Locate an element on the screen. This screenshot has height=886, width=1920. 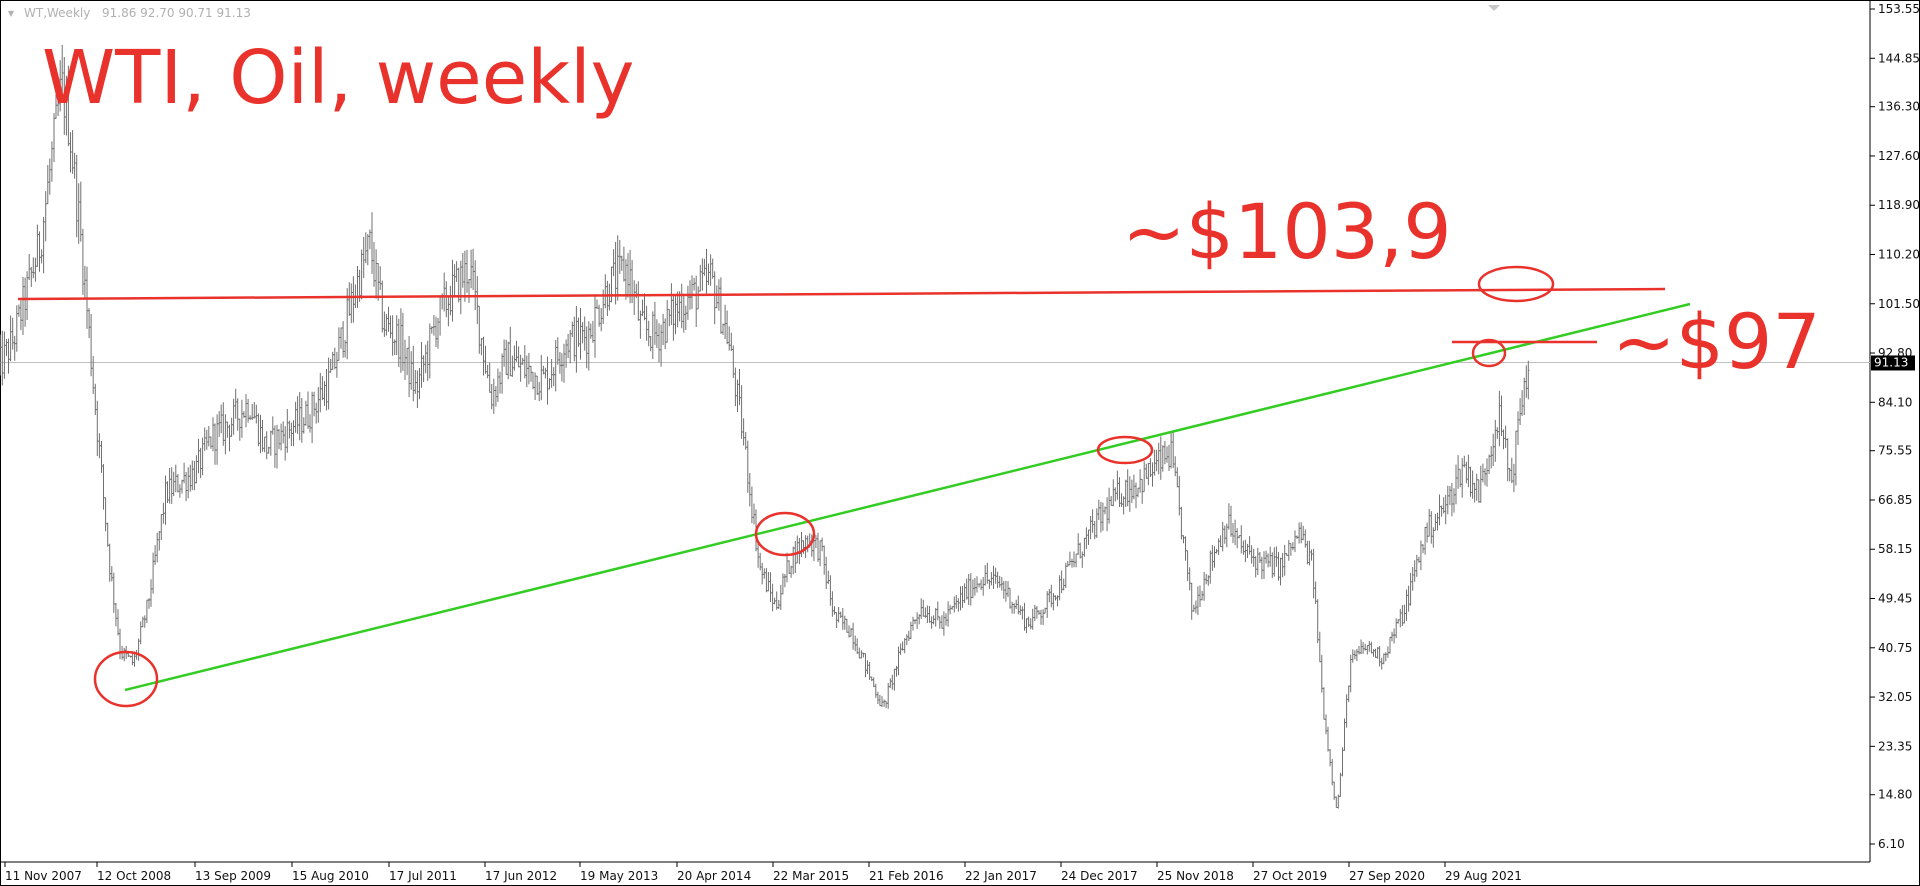
x-tick-label: 25 Nov 2018 is located at coordinates (1195, 876).